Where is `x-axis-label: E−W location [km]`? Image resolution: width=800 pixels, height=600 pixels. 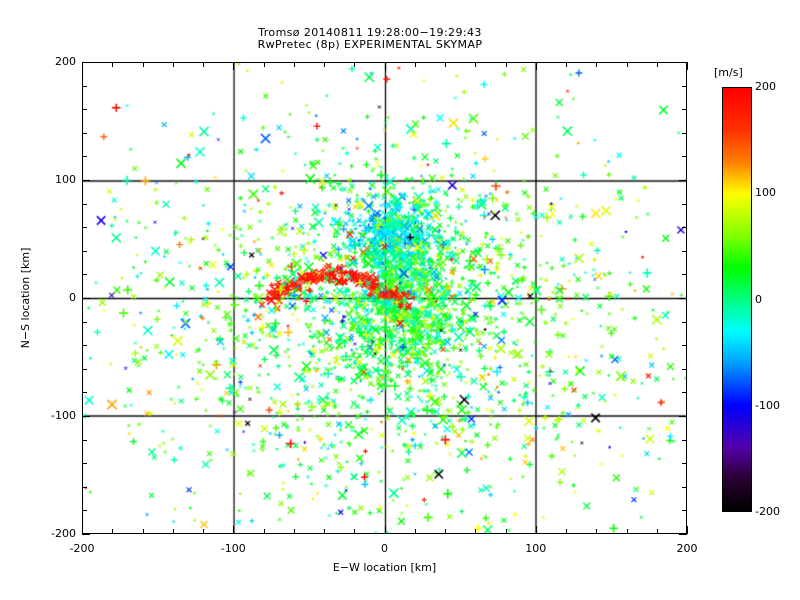
x-axis-label: E−W location [km] is located at coordinates (384, 567).